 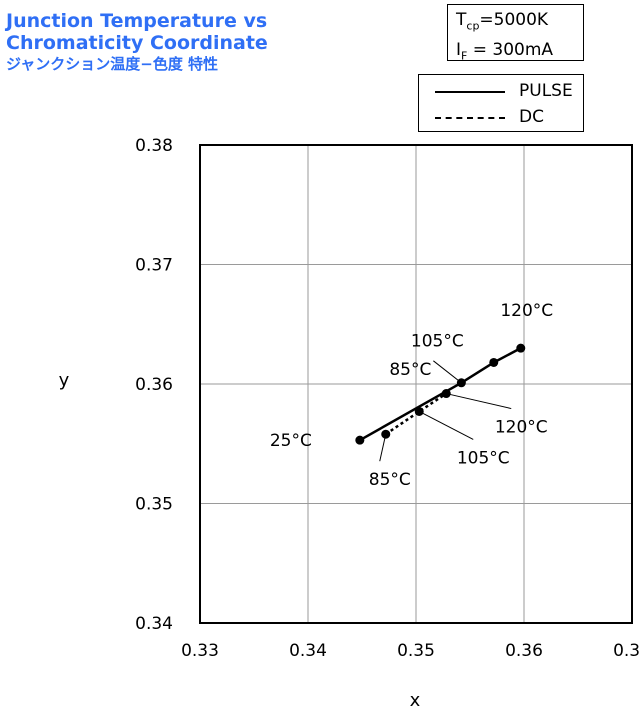 What do you see at coordinates (483, 458) in the screenshot?
I see `temperature-label-dc: 105°C` at bounding box center [483, 458].